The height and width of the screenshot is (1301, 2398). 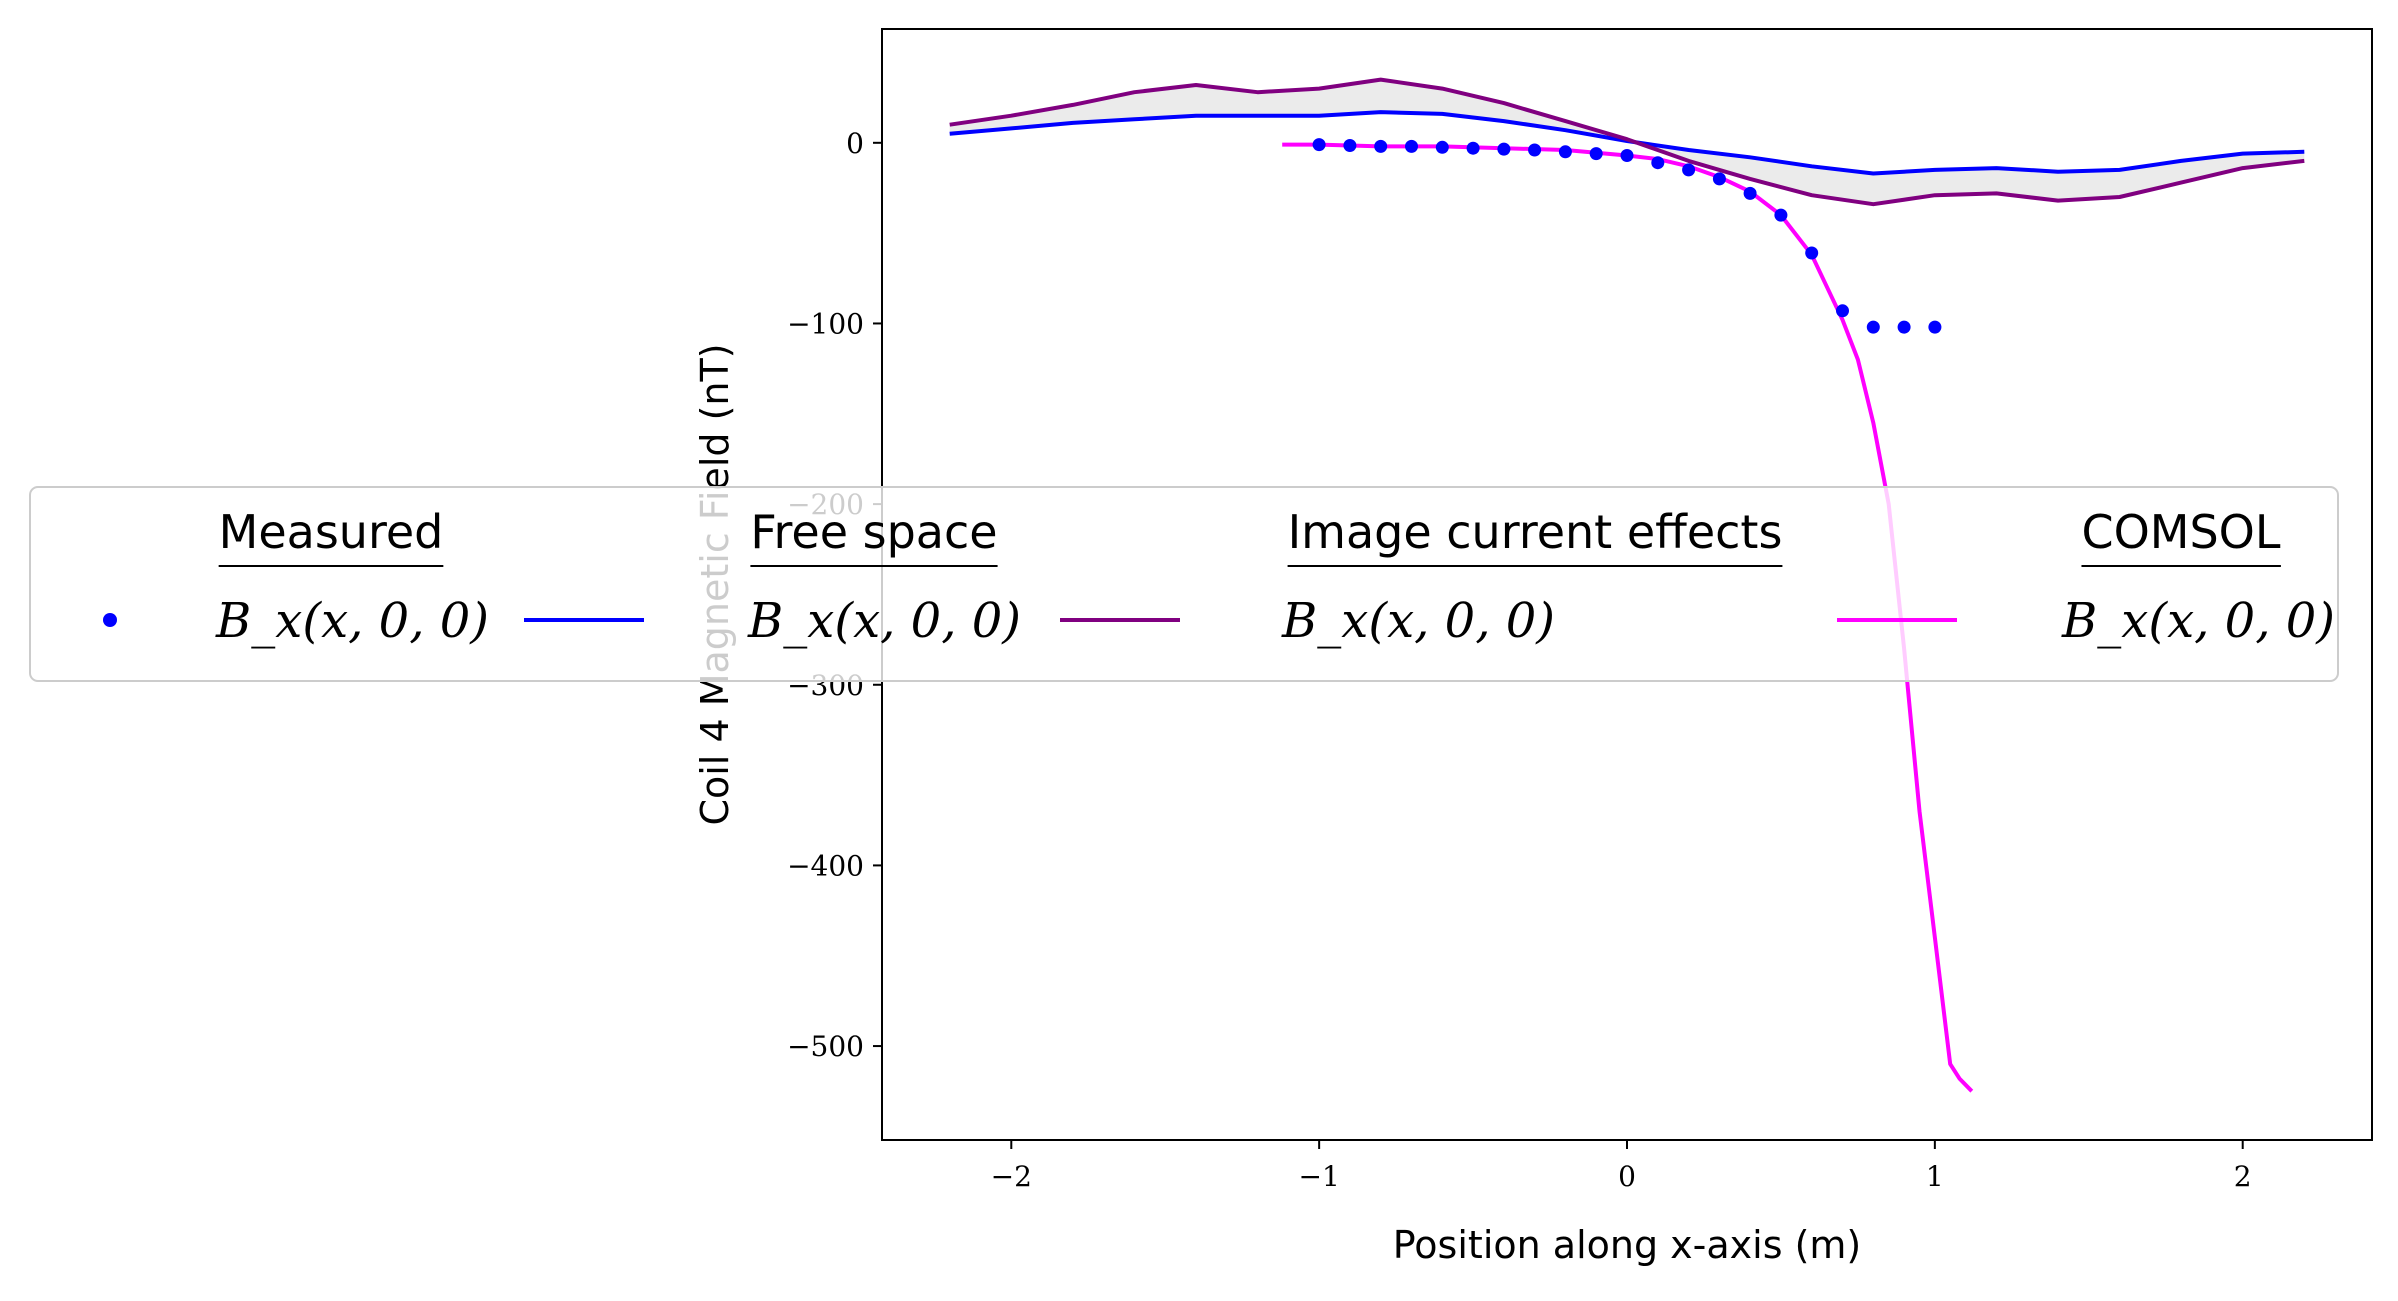 What do you see at coordinates (2086, 577) in the screenshot?
I see `legend-entry-comsol: COMSOL B_x(x, 0, 0)` at bounding box center [2086, 577].